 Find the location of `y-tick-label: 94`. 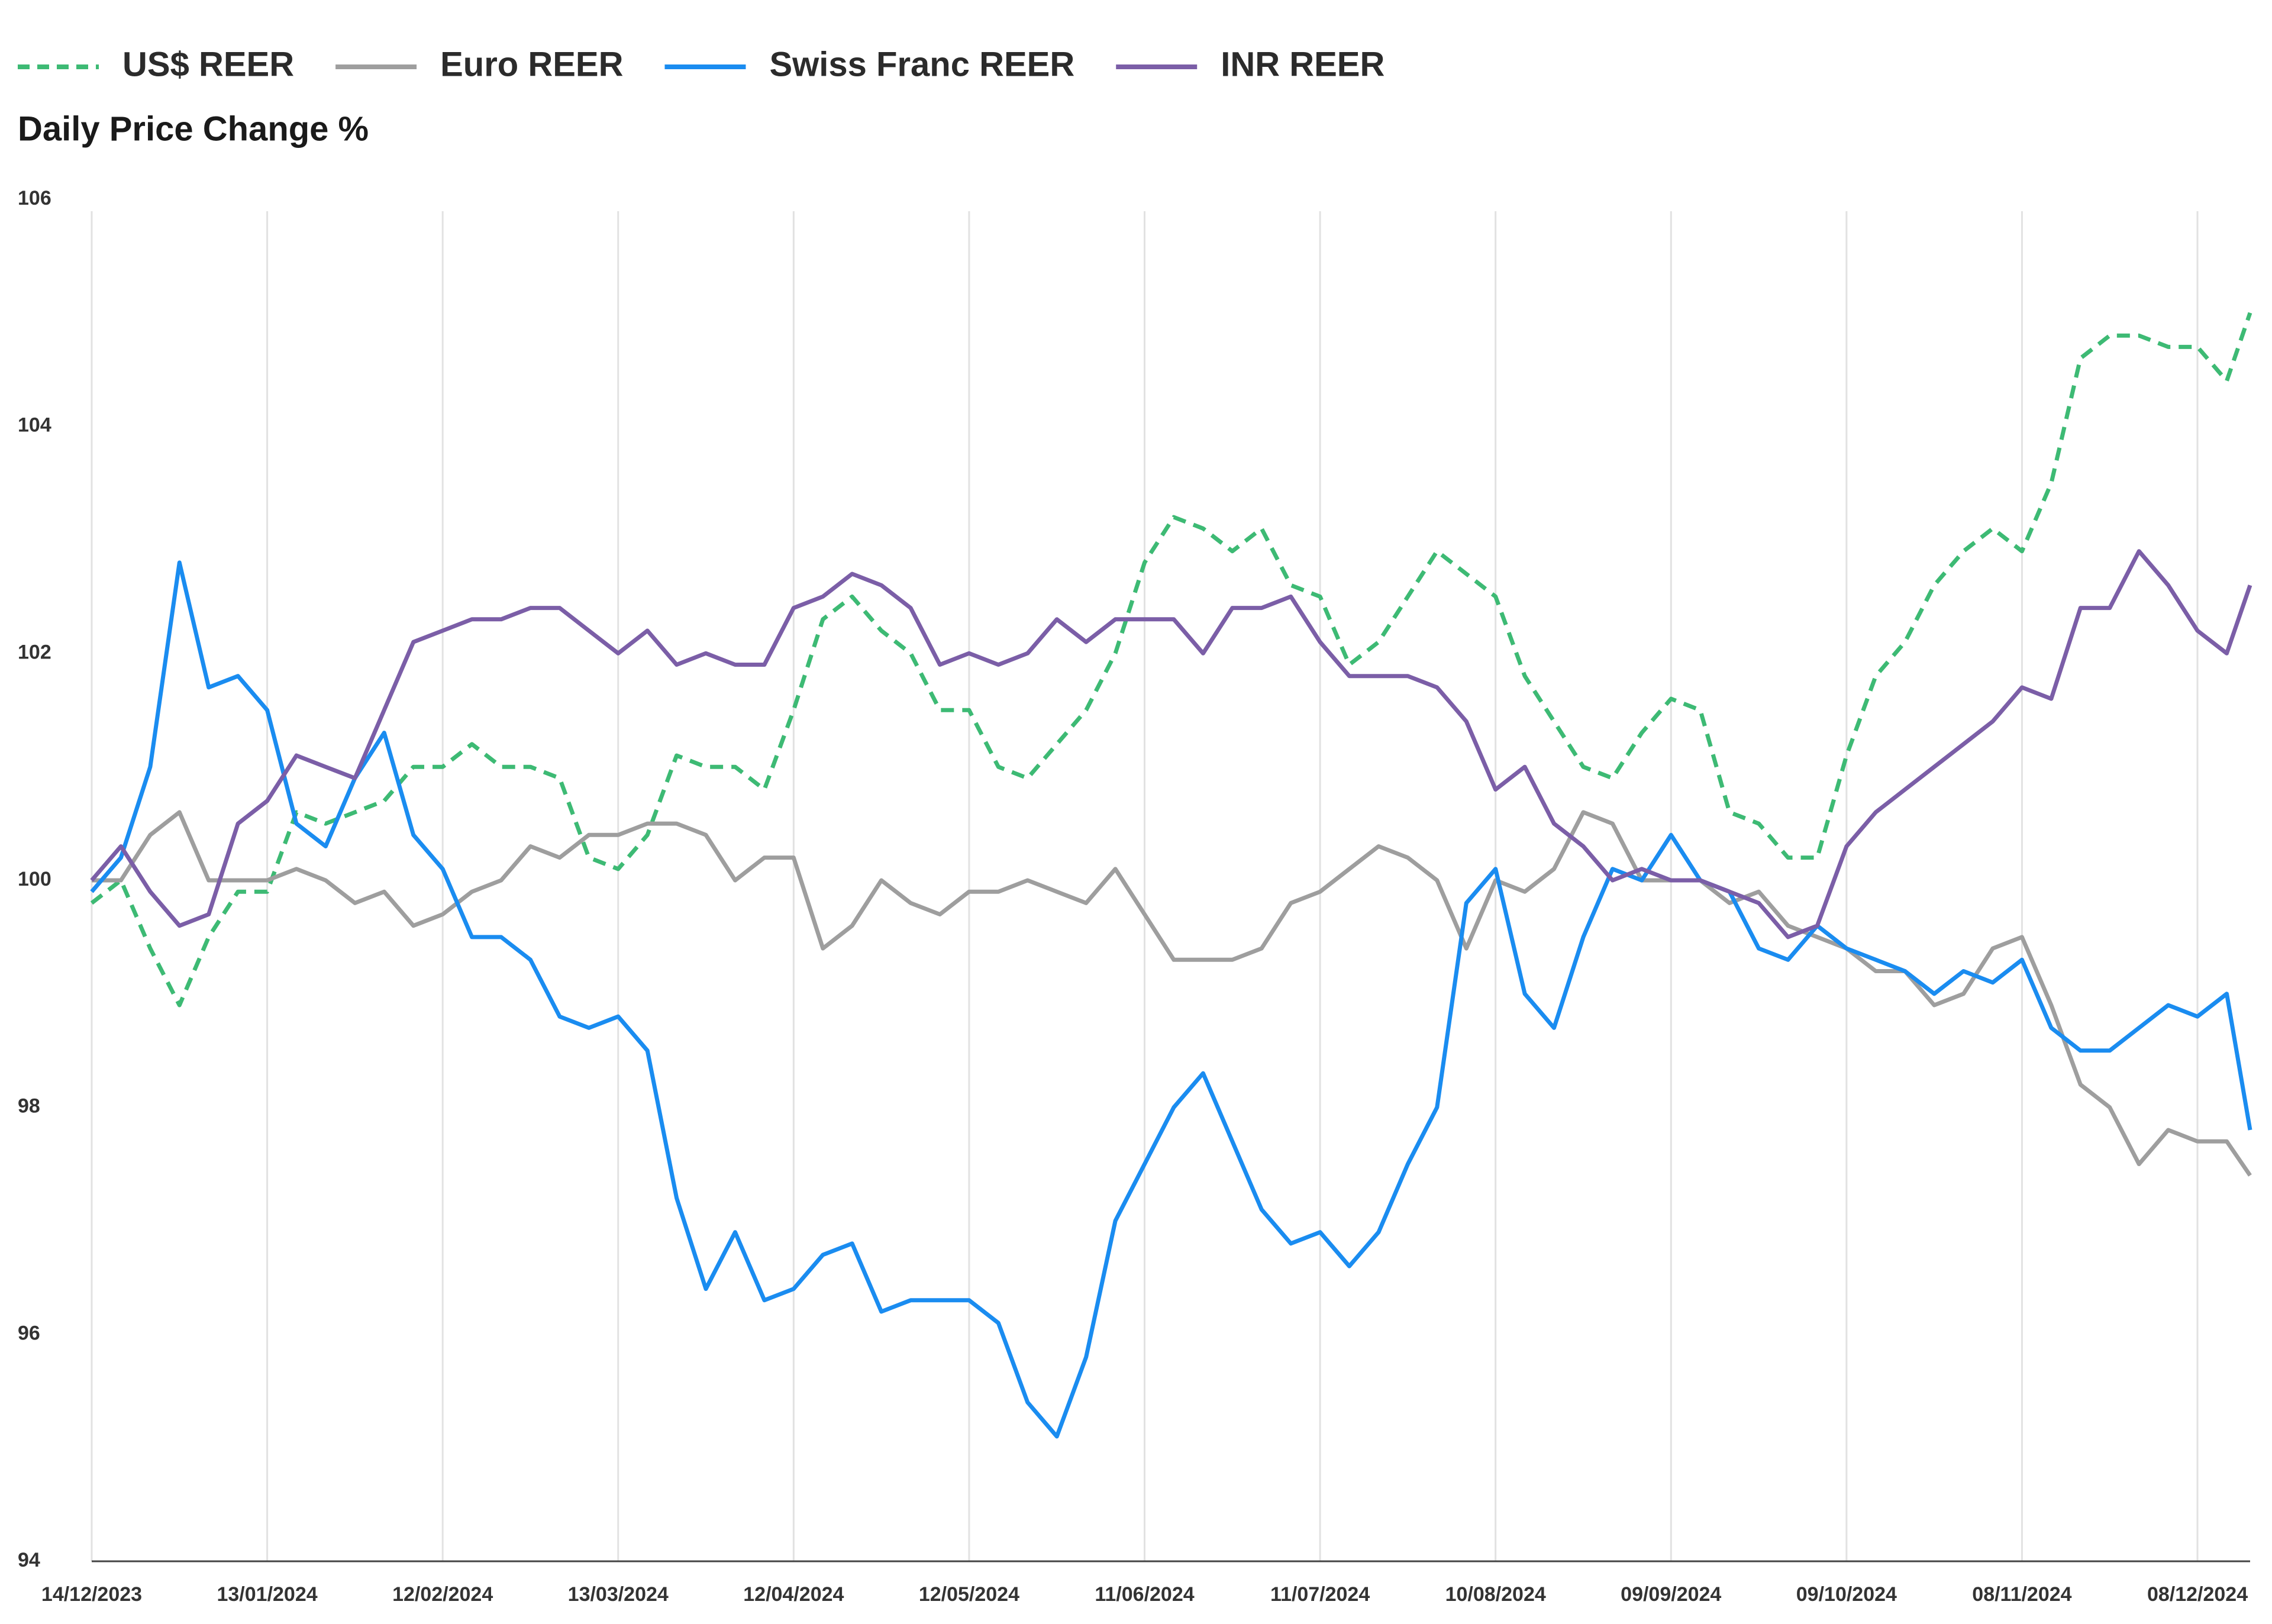

y-tick-label: 94 is located at coordinates (29, 1560).